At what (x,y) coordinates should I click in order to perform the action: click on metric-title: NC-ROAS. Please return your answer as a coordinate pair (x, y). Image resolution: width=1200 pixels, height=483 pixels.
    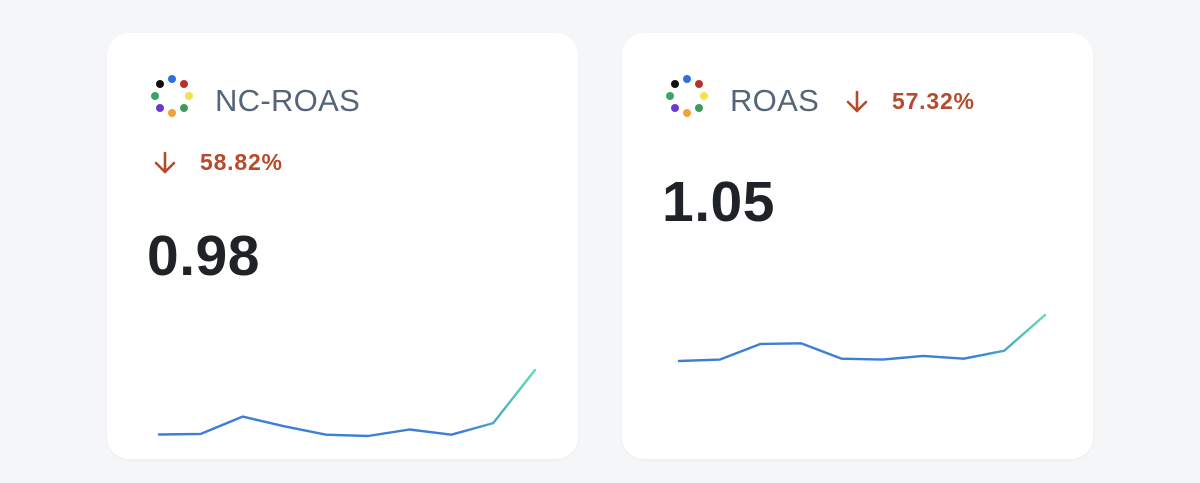
    Looking at the image, I should click on (288, 100).